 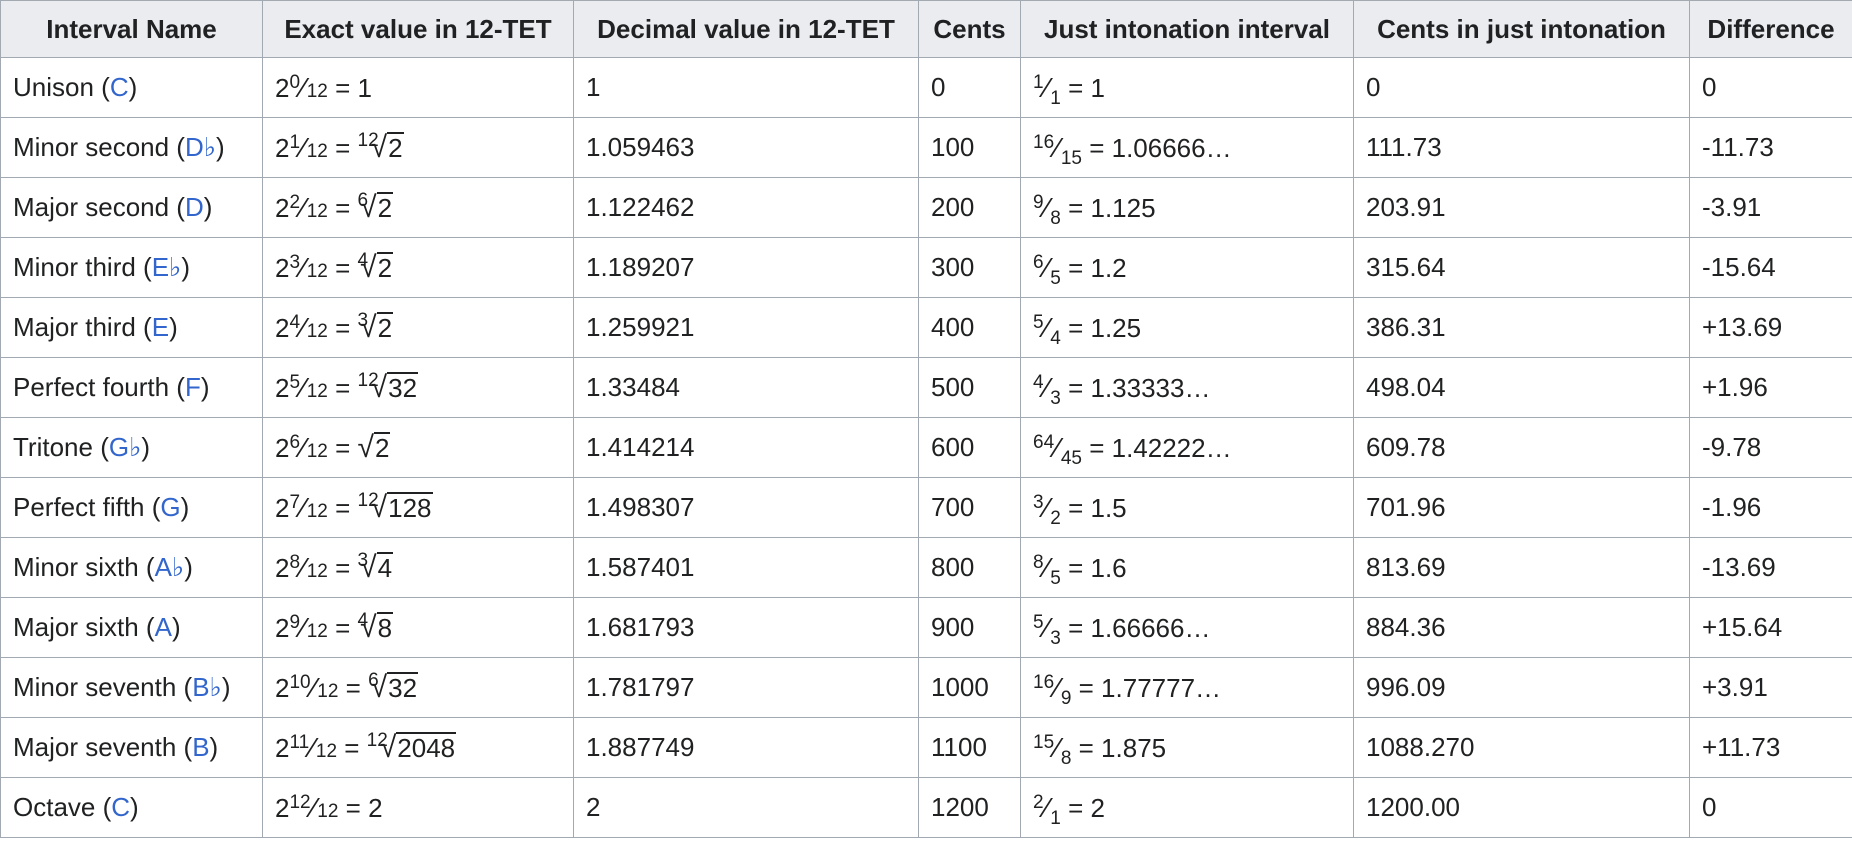 What do you see at coordinates (1521, 87) in the screenshot?
I see `cents-just-cell: 0` at bounding box center [1521, 87].